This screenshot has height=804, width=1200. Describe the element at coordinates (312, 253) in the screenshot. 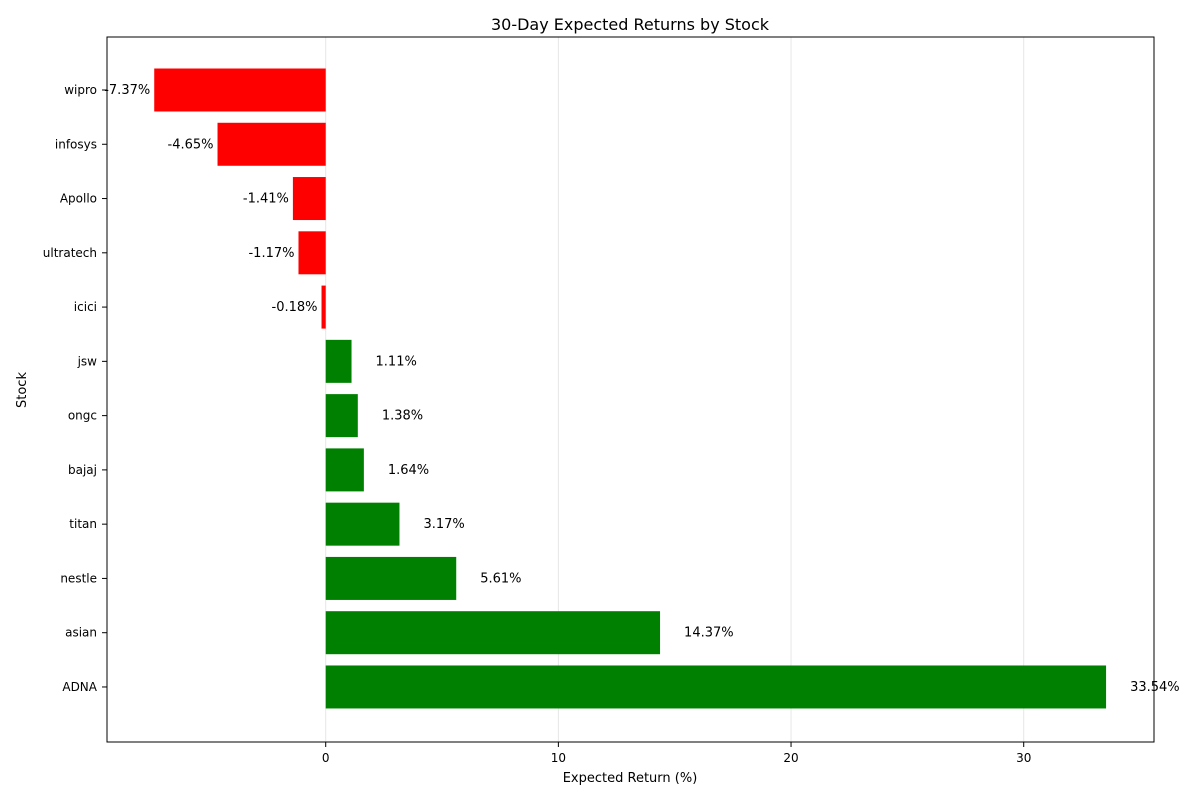

I see `bar-ultratech` at that location.